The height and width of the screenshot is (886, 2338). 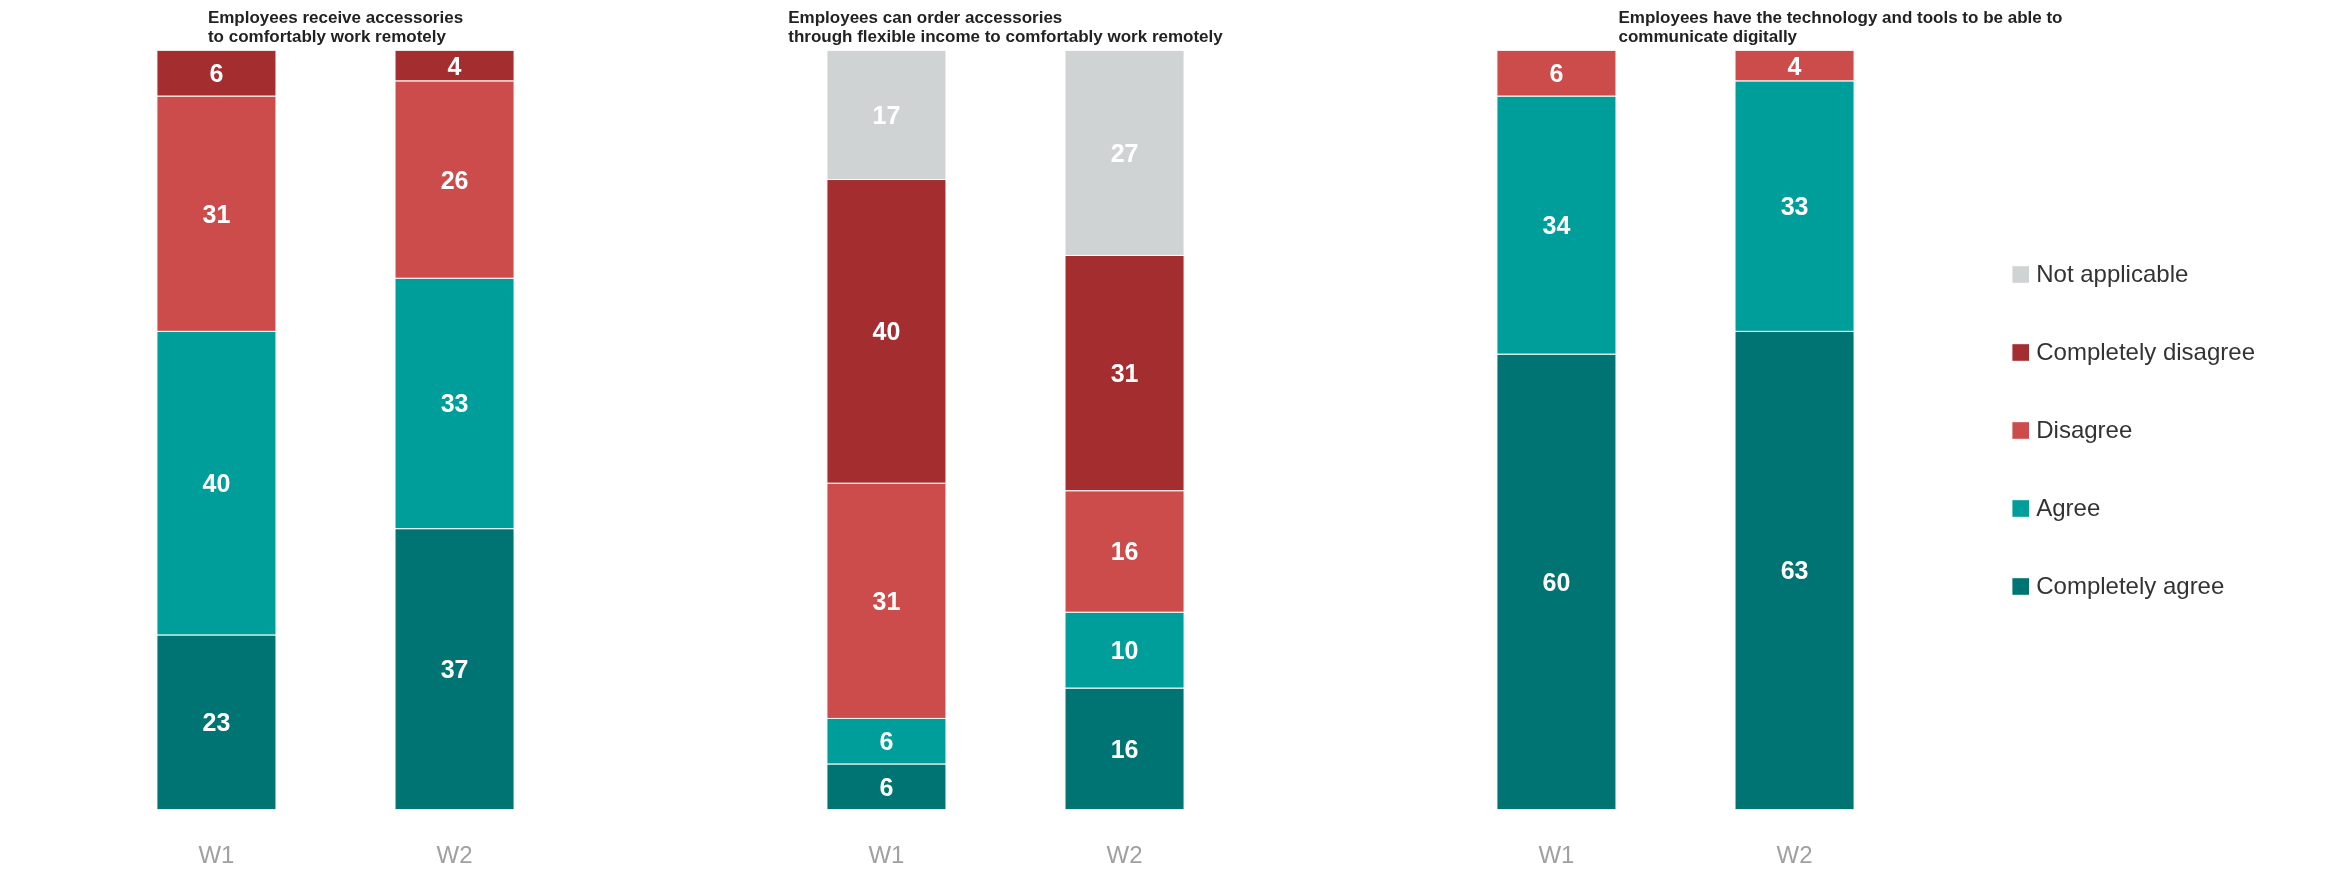 What do you see at coordinates (335, 26) in the screenshot?
I see `chart-title: Employees receive accessories to comfortably work remotely` at bounding box center [335, 26].